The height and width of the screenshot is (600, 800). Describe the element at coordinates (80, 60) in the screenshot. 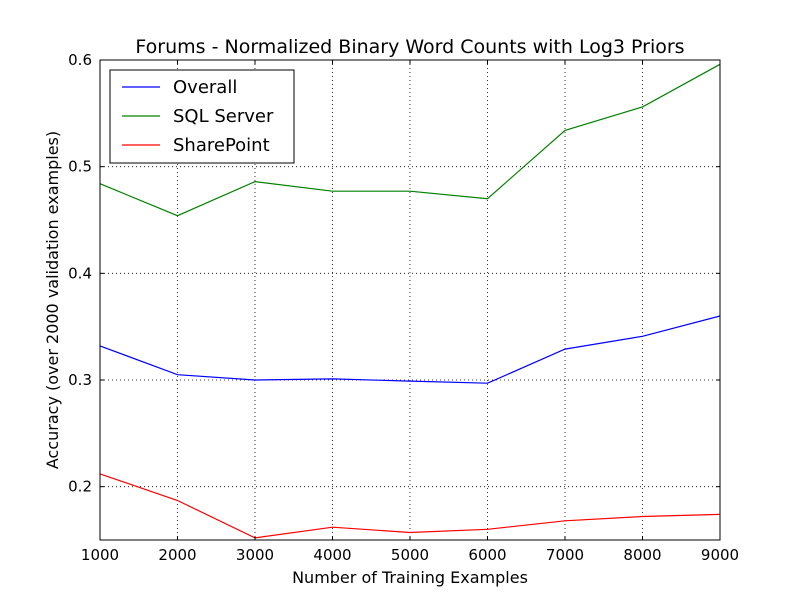

I see `y-tick-label: 0.6` at that location.